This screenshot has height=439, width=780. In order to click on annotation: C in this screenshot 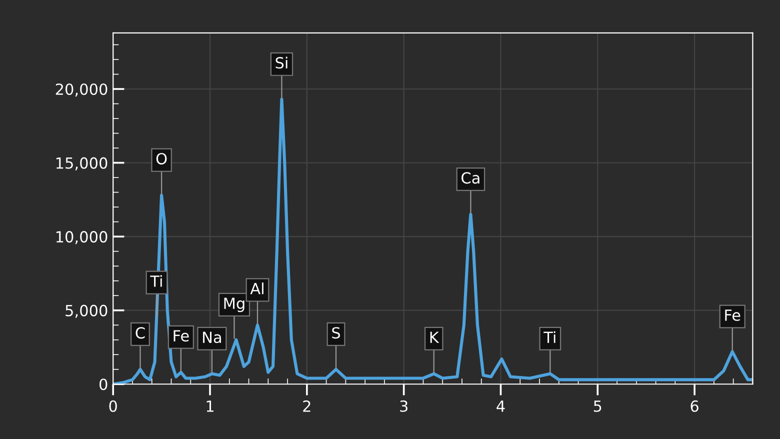, I will do `click(140, 333)`.